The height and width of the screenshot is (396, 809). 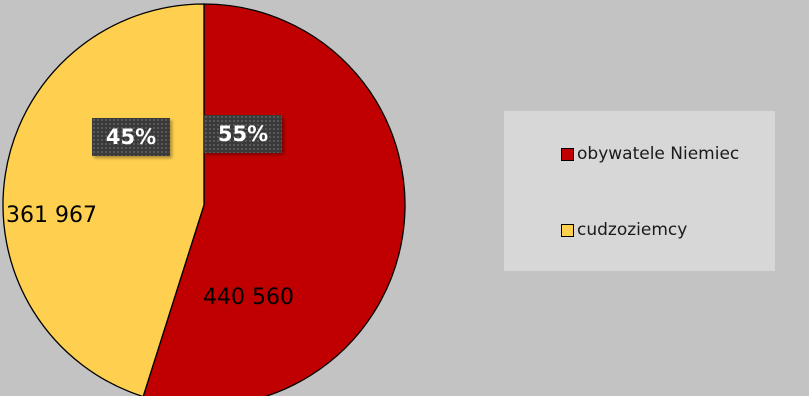 I want to click on legend-swatch-yellow, so click(x=567, y=230).